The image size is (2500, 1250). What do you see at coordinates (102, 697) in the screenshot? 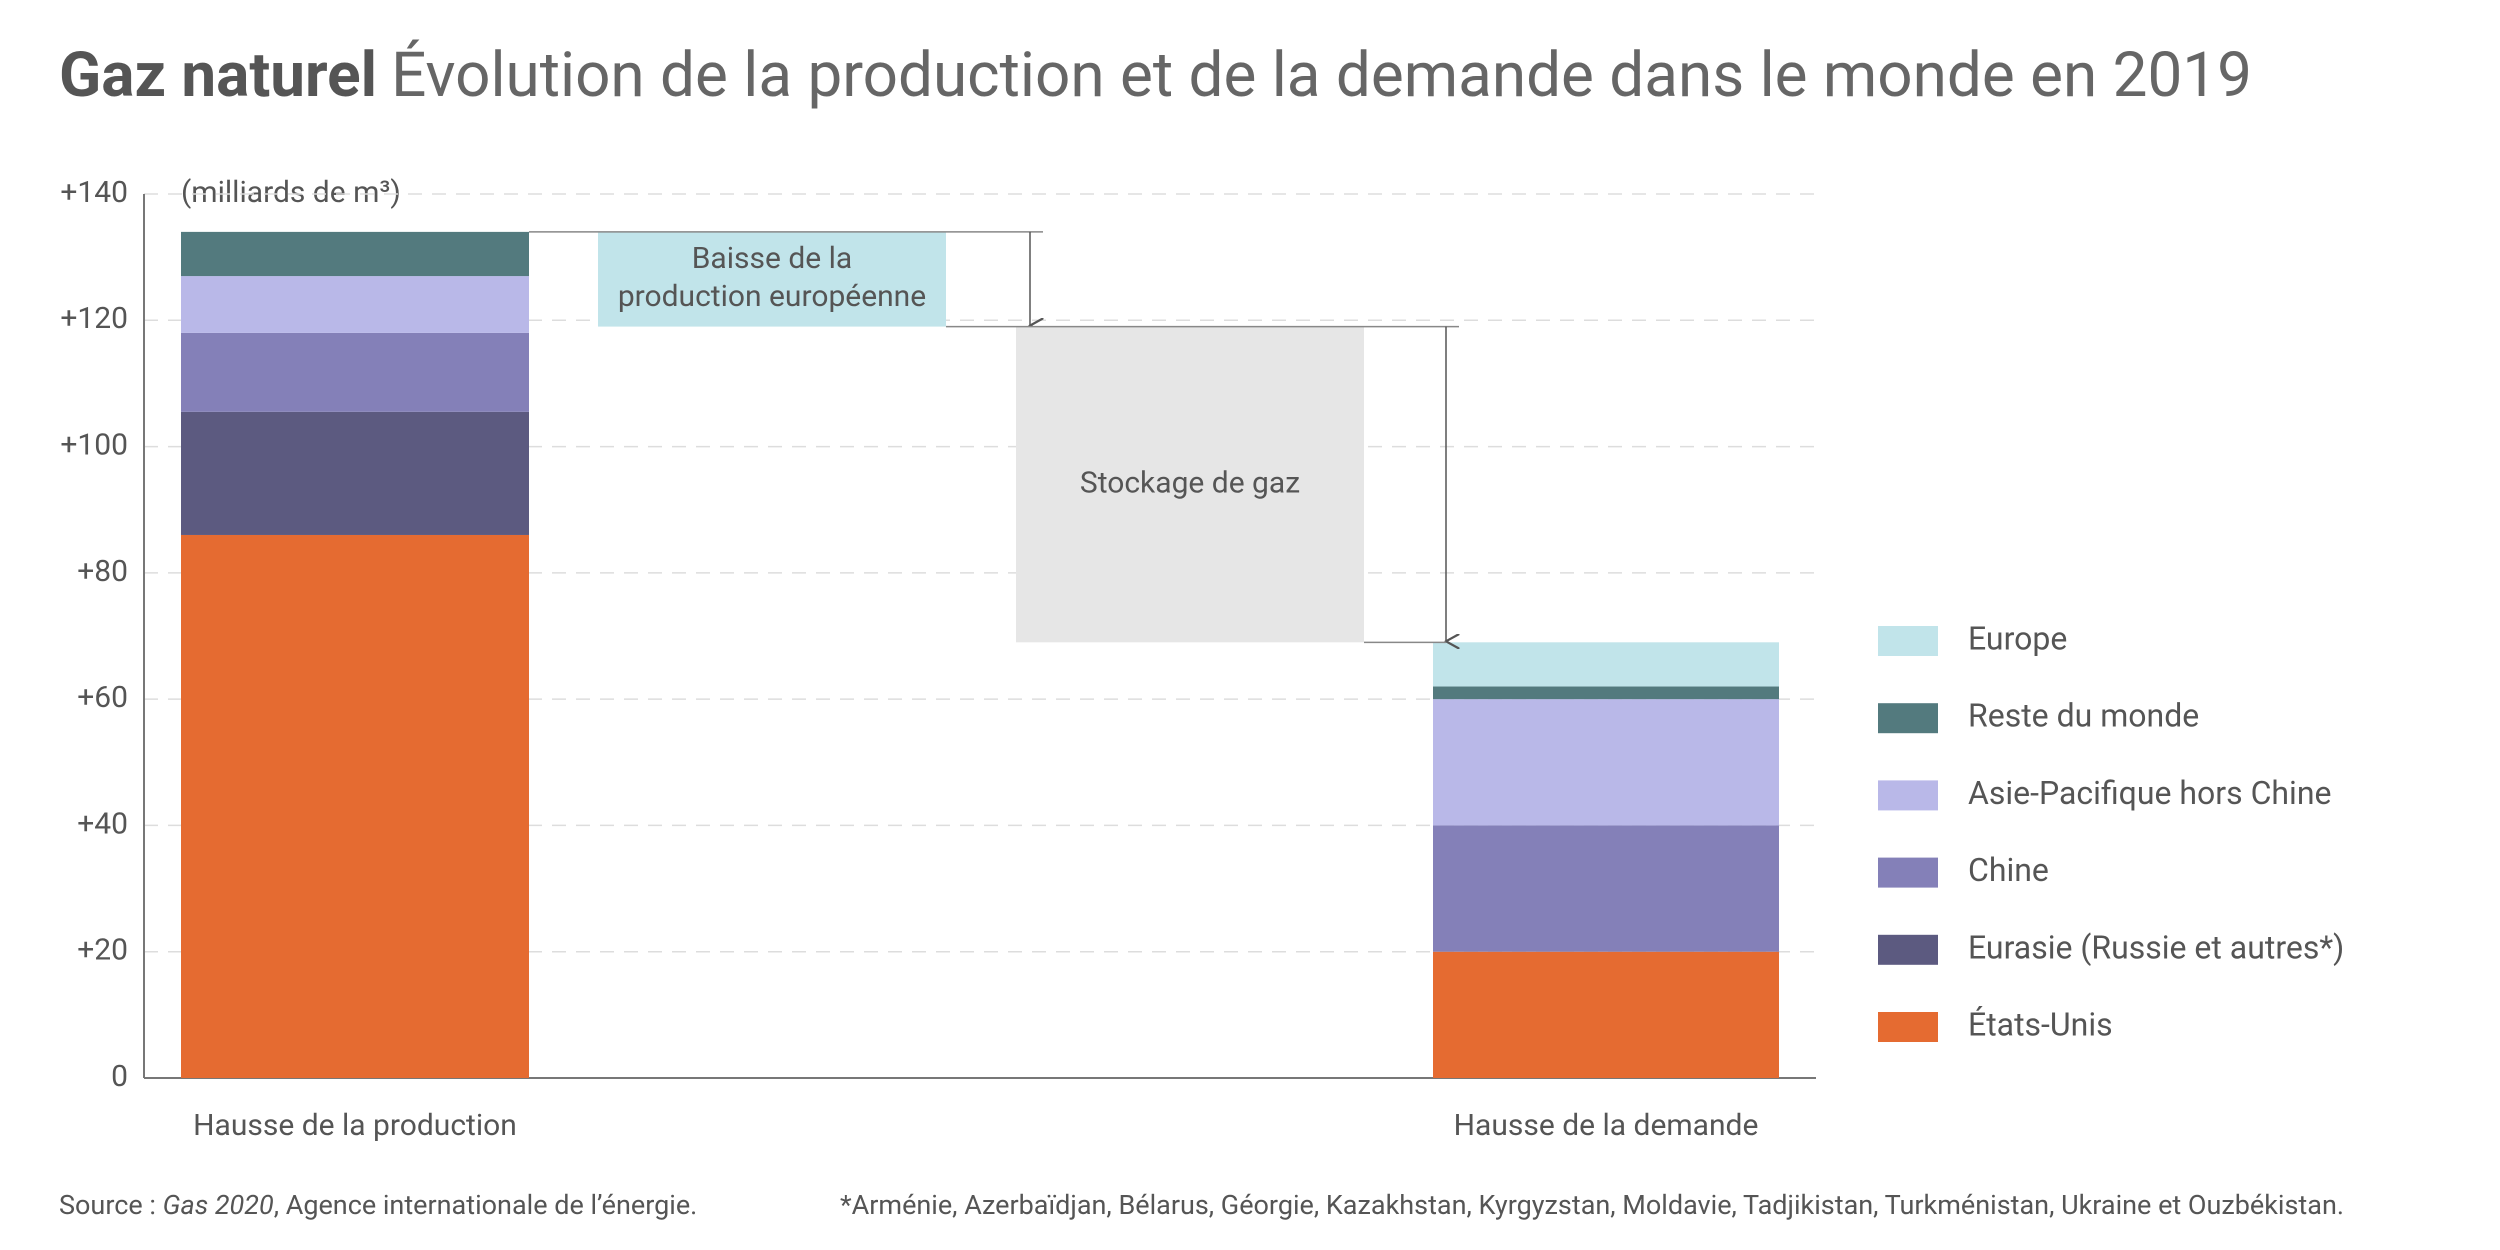
I see `y-tick-label: +60` at bounding box center [102, 697].